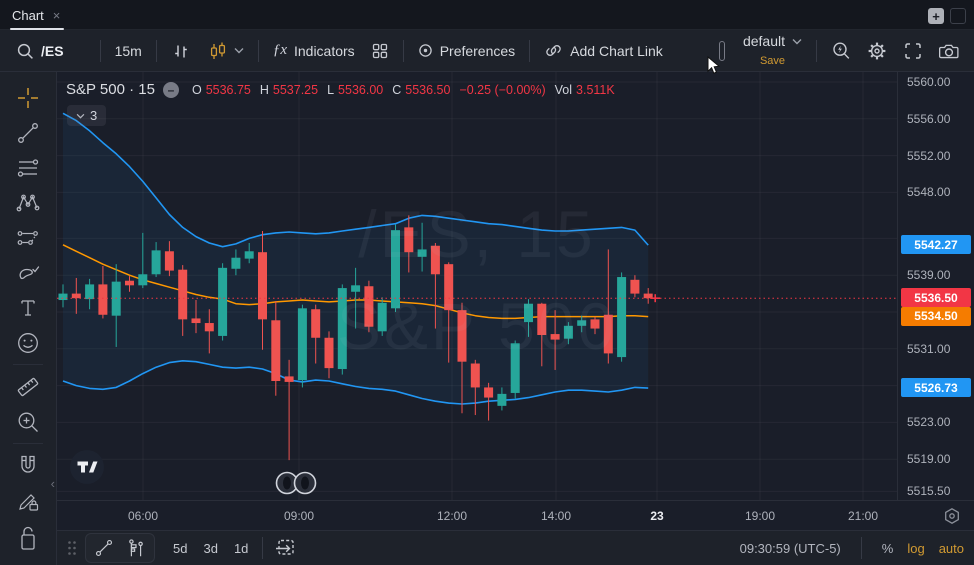 The height and width of the screenshot is (565, 974). I want to click on percent-scale-button: %, so click(887, 548).